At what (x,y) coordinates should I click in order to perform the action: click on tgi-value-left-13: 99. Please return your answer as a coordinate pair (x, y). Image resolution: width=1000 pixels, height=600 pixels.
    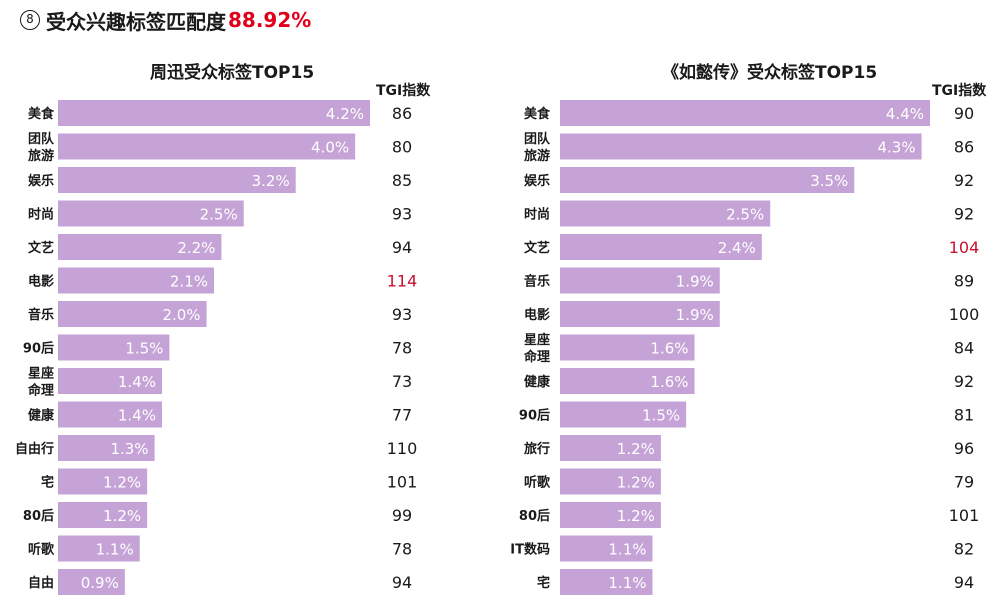
    Looking at the image, I should click on (402, 515).